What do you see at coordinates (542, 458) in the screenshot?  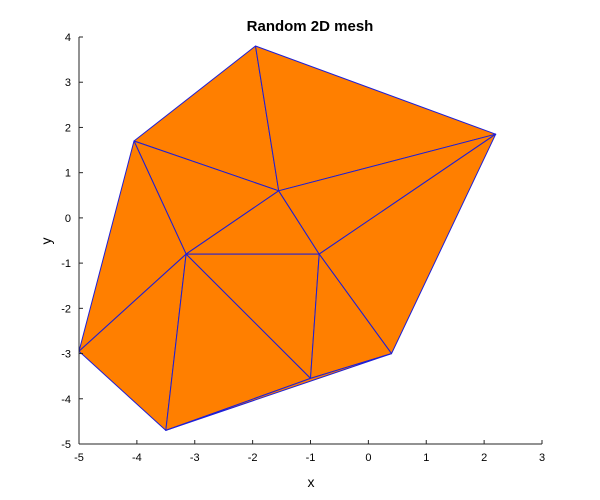 I see `x-tick-label: 3` at bounding box center [542, 458].